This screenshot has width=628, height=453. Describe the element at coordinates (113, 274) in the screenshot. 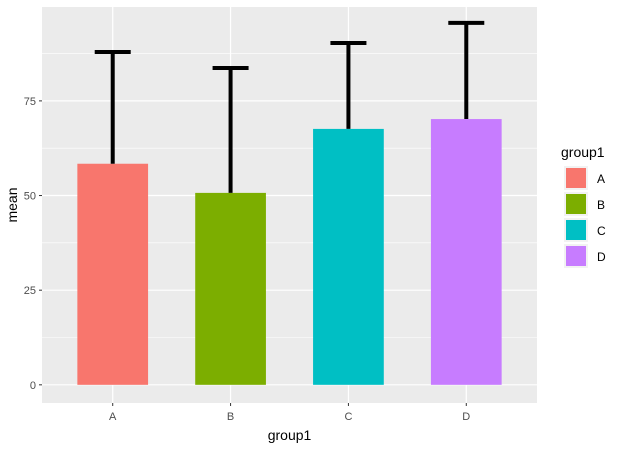

I see `bar-A` at that location.